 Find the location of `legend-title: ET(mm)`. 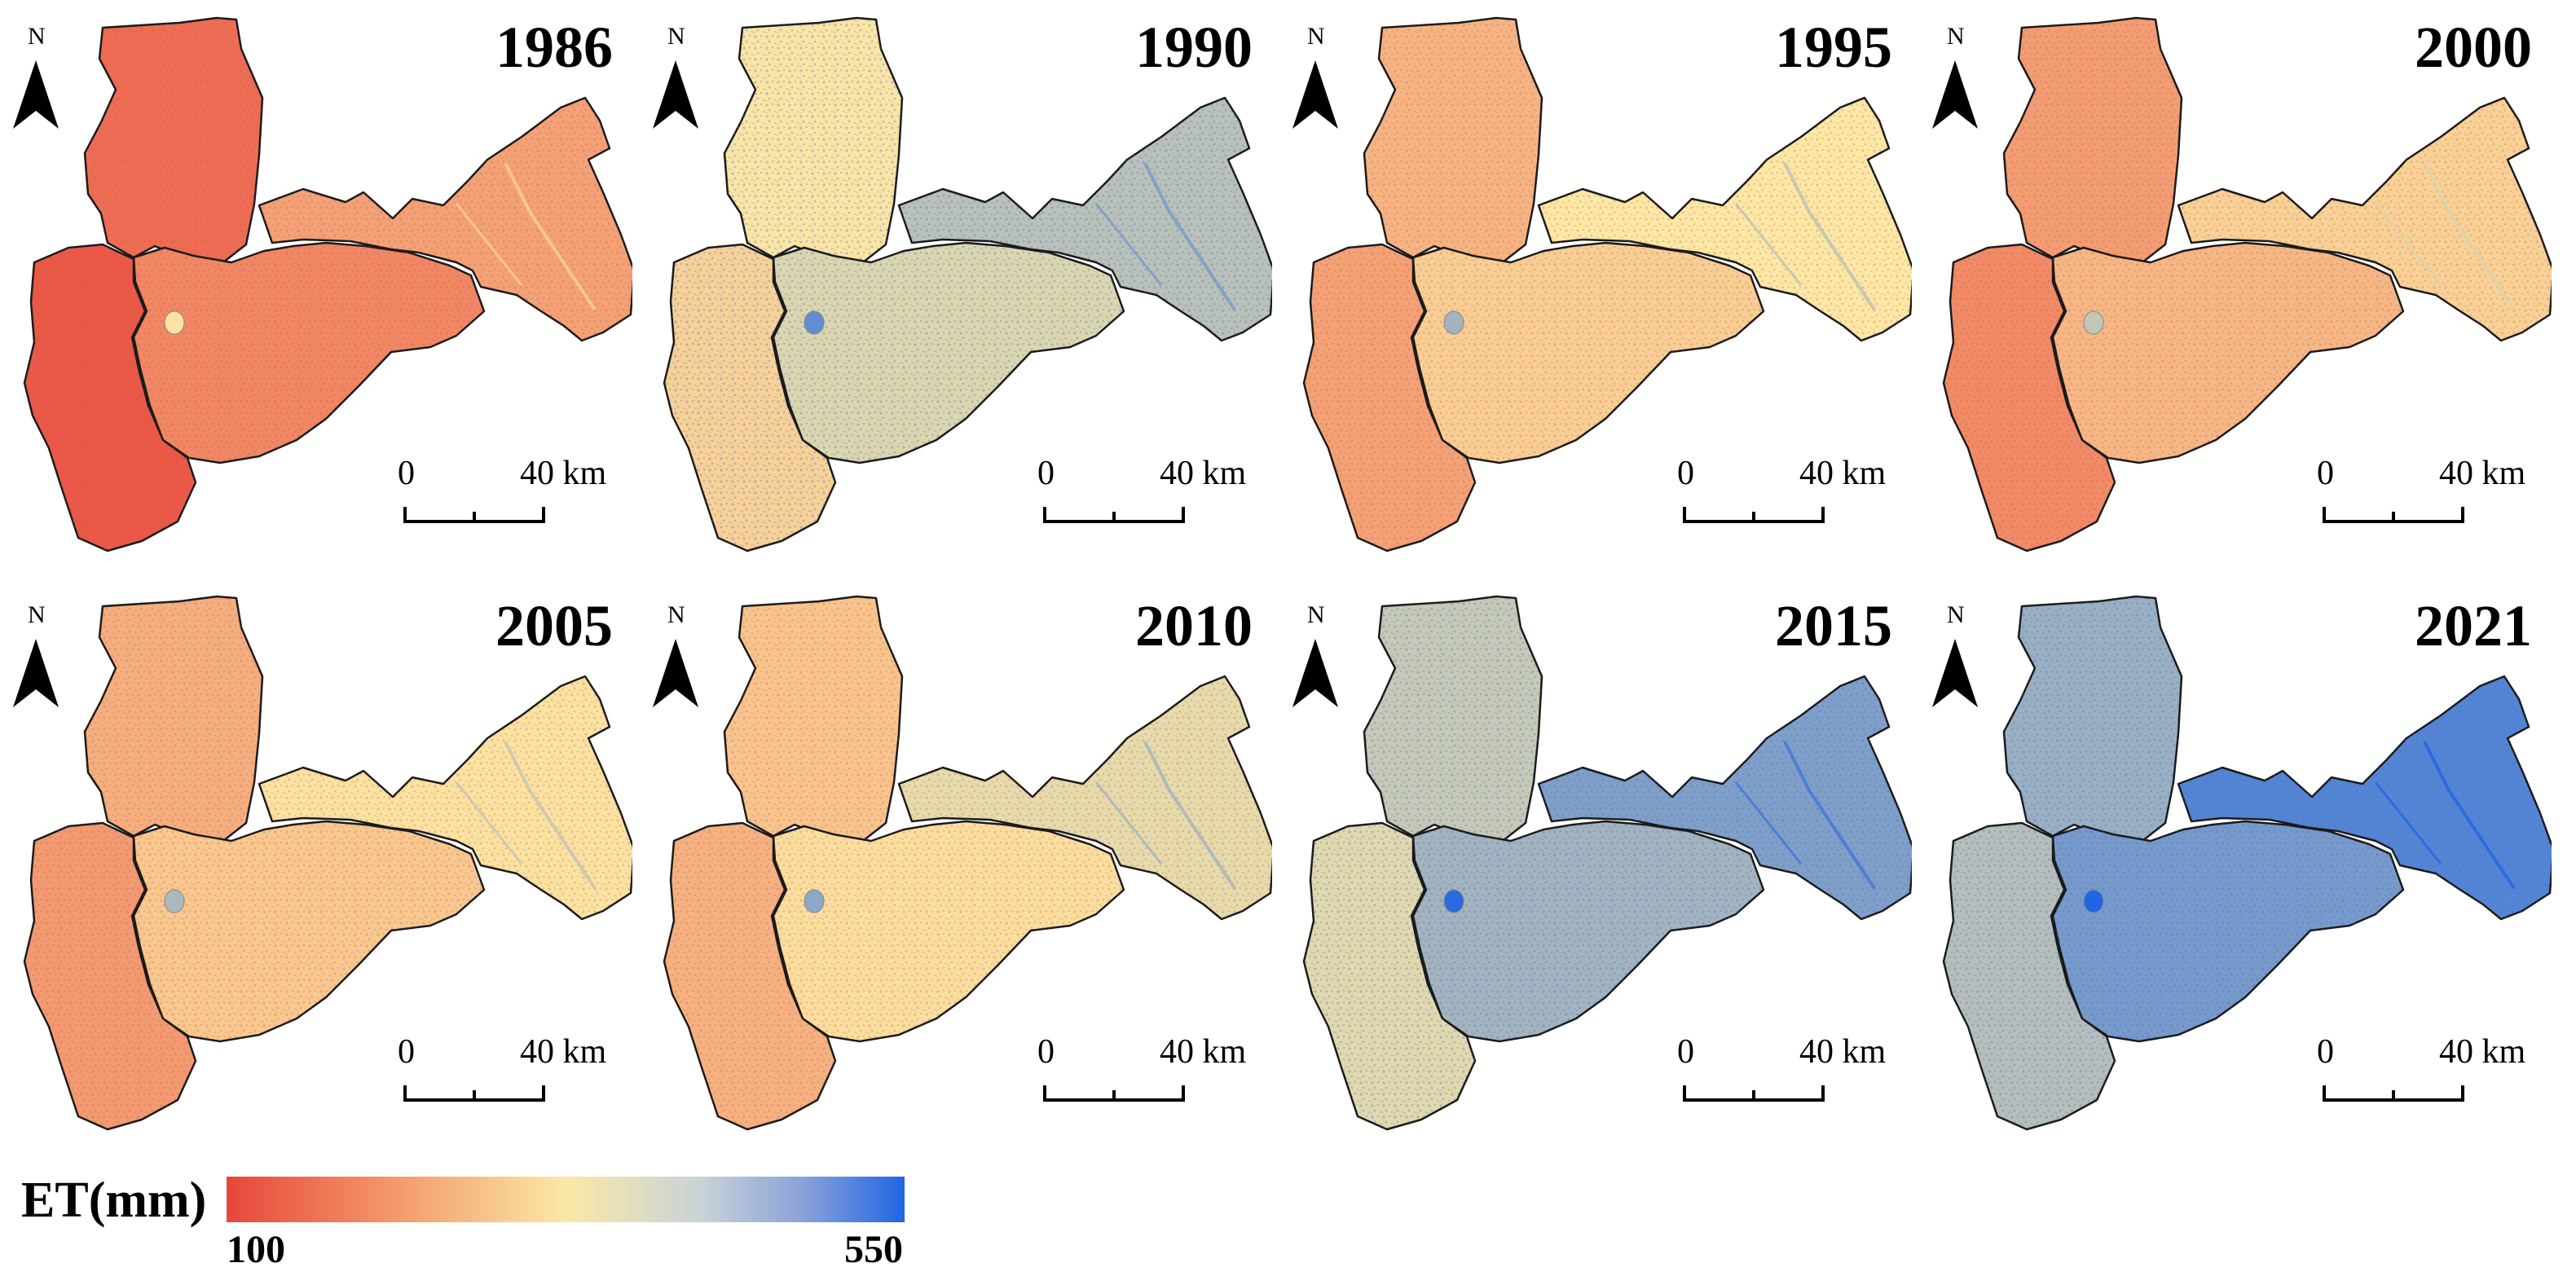

legend-title: ET(mm) is located at coordinates (114, 1200).